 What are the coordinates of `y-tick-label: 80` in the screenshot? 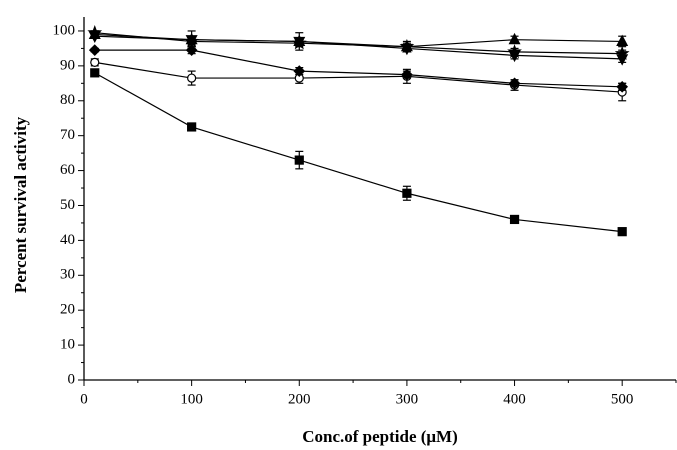 It's located at (67, 100).